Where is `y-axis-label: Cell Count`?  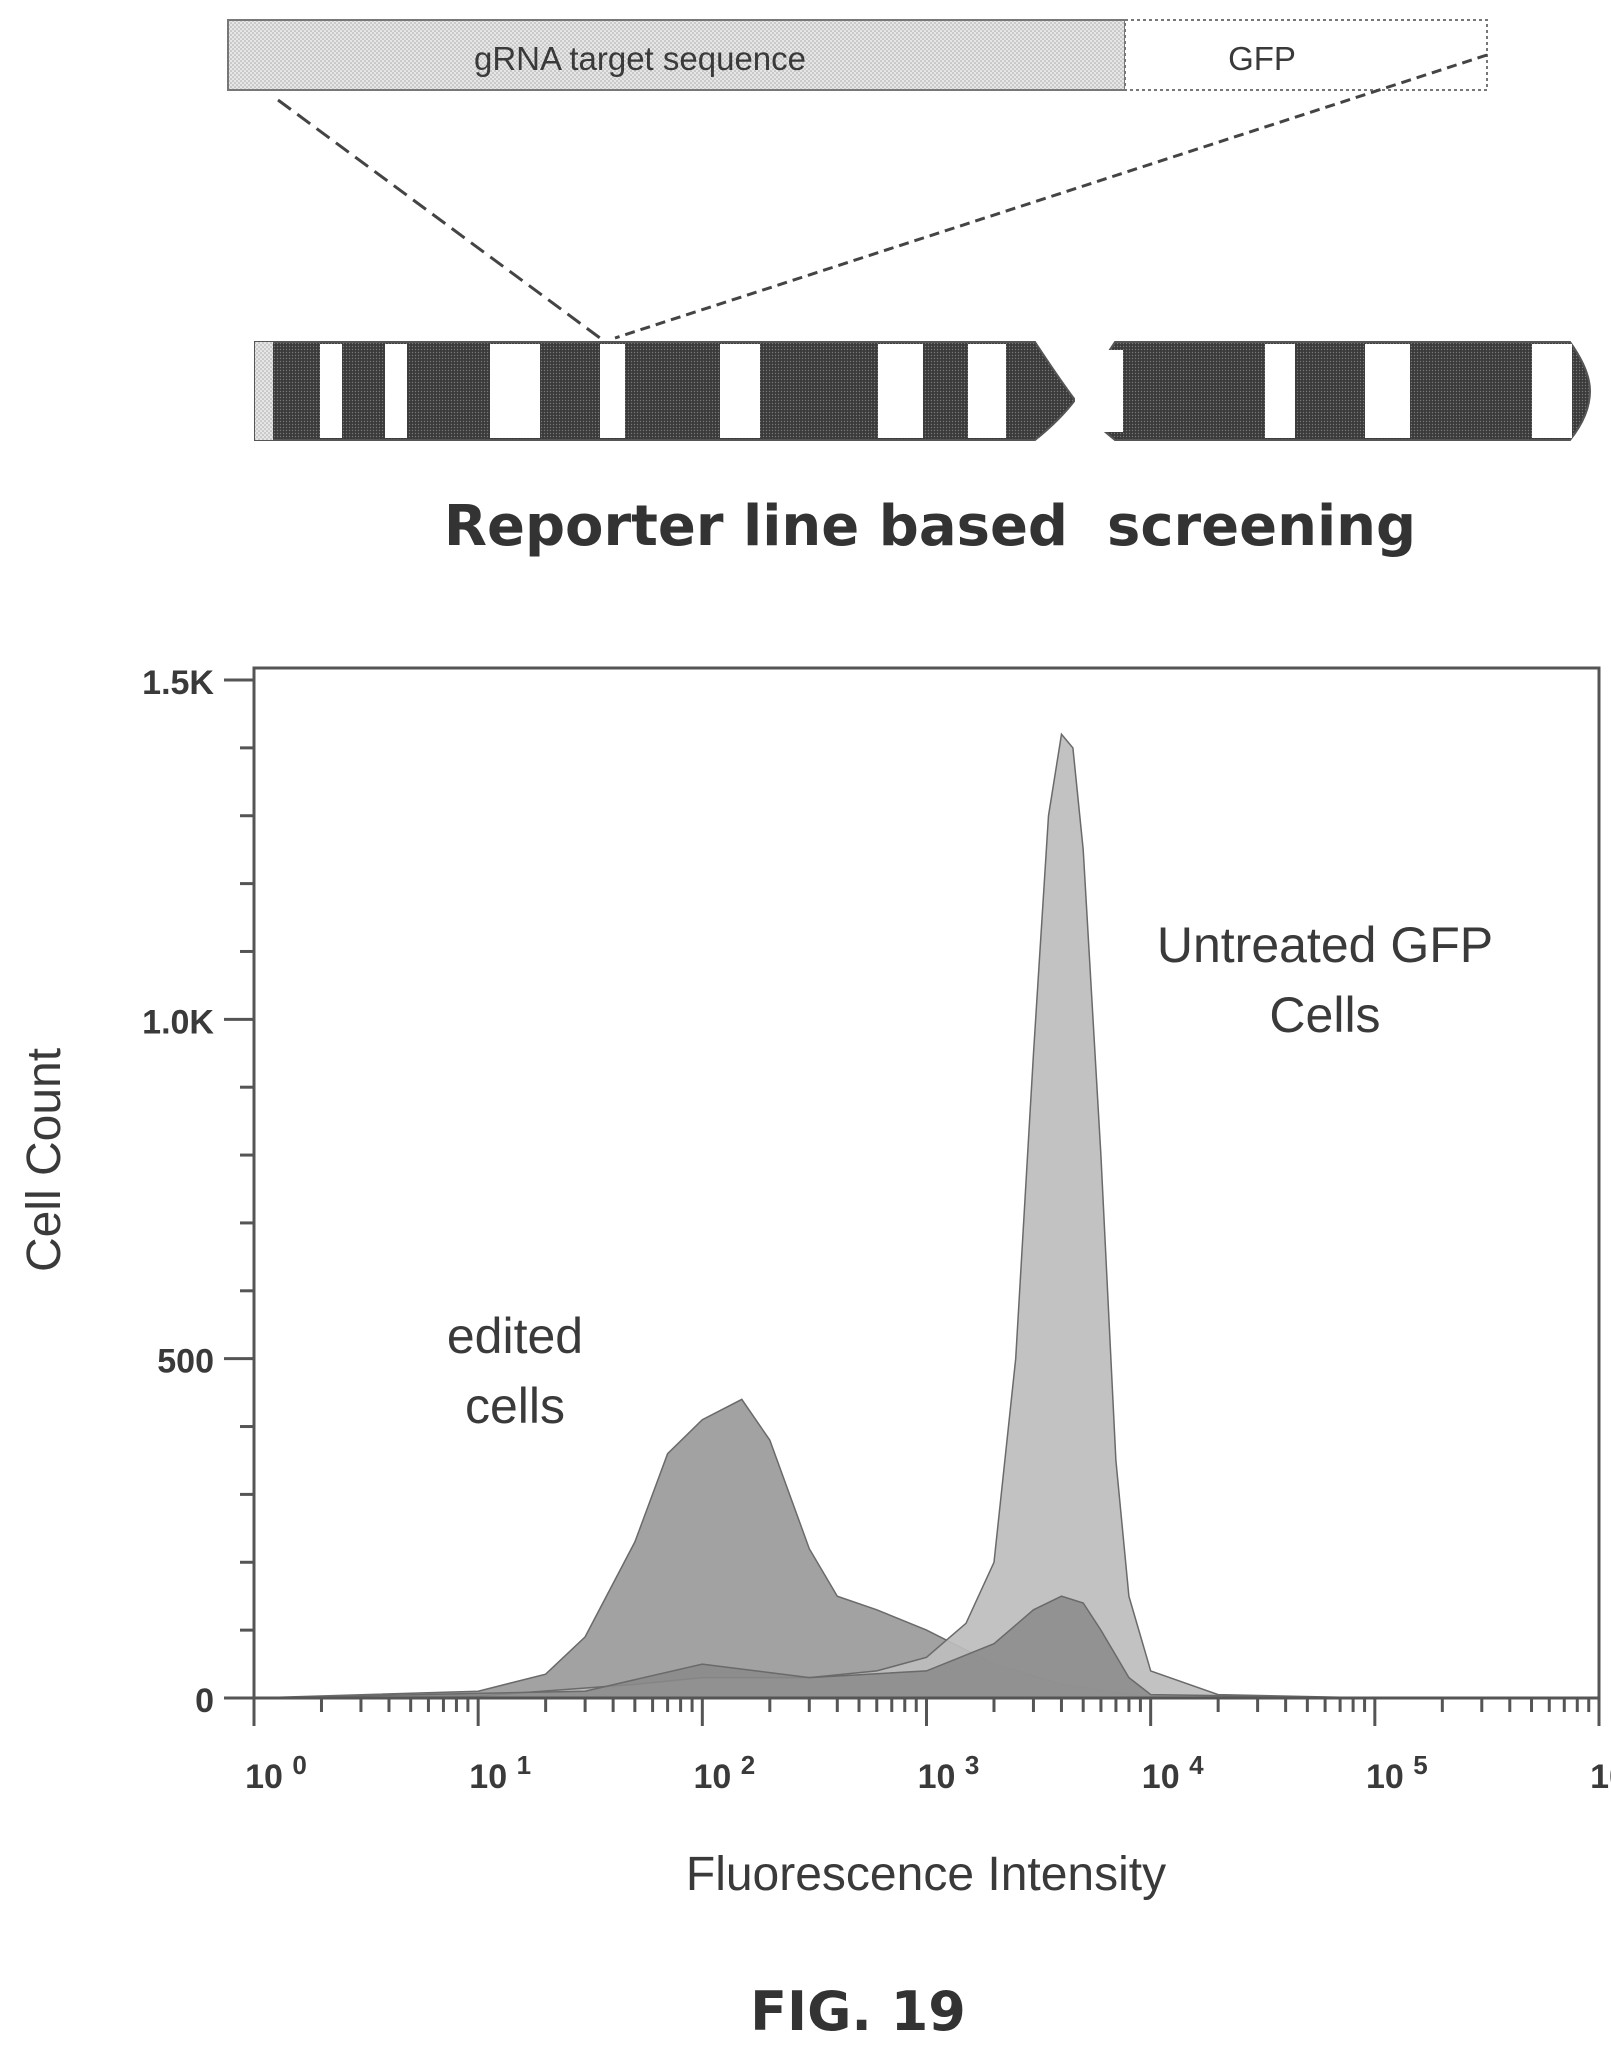
y-axis-label: Cell Count is located at coordinates (44, 1160).